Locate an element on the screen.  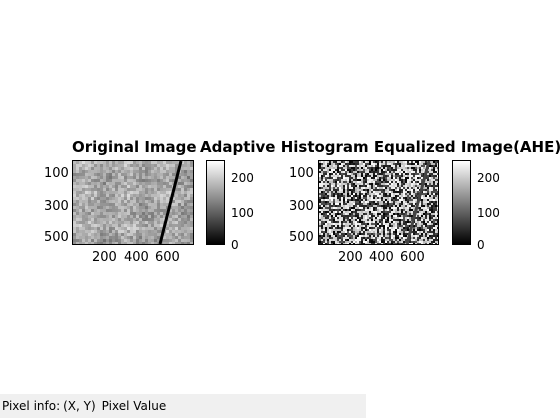
ahe-image-axes is located at coordinates (378, 202).